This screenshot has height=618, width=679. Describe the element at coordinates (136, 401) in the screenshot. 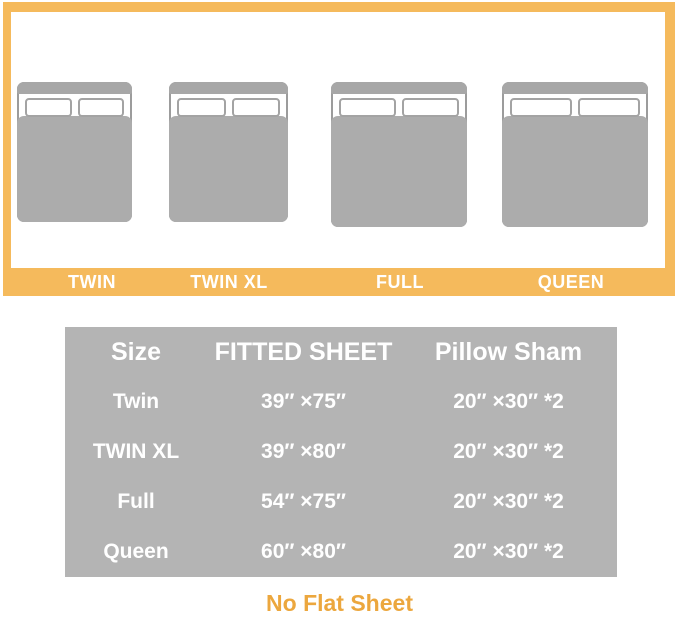

I see `table-cell-size: Twin` at that location.